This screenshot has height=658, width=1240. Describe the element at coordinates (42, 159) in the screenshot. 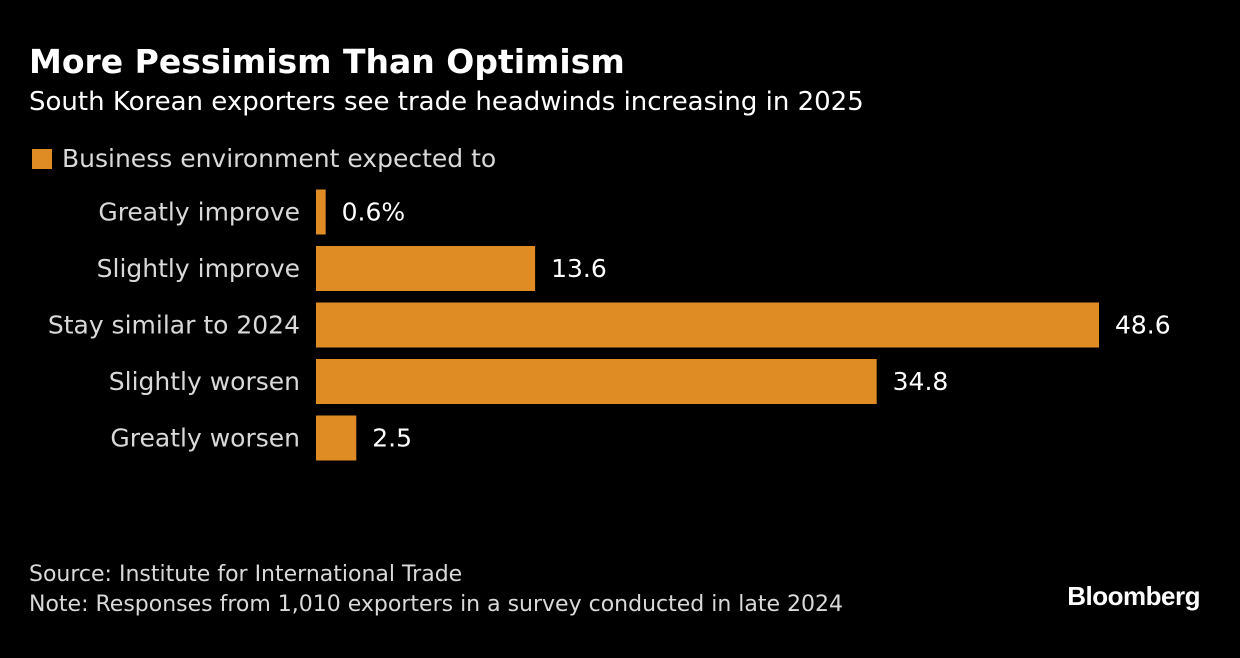

I see `legend-swatch` at that location.